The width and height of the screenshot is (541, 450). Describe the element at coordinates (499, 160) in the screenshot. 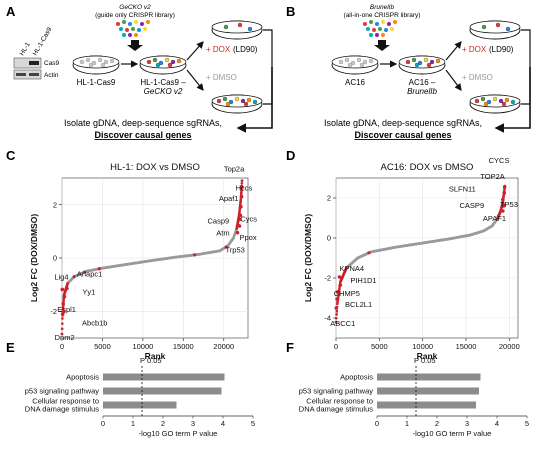

I see `gene-label-cycs: CYCS` at that location.